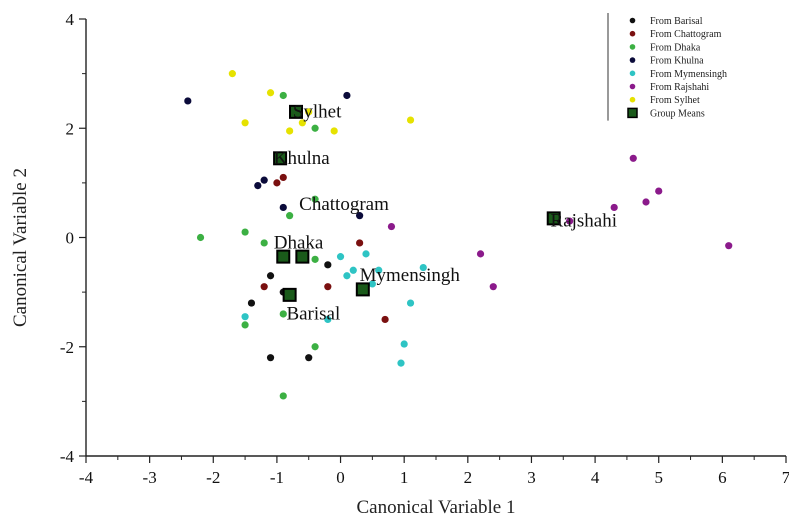 Image resolution: width=789 pixels, height=521 pixels. I want to click on x-tick-label: 0, so click(340, 477).